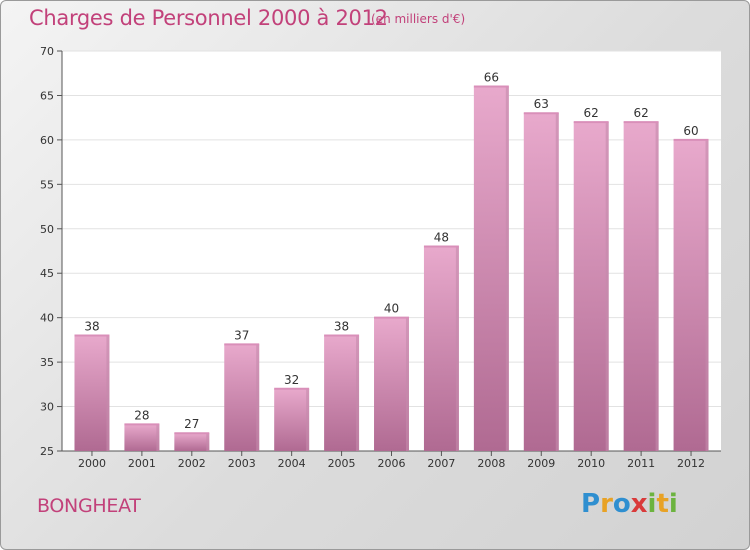  Describe the element at coordinates (47, 362) in the screenshot. I see `y-tick-label: 35` at that location.